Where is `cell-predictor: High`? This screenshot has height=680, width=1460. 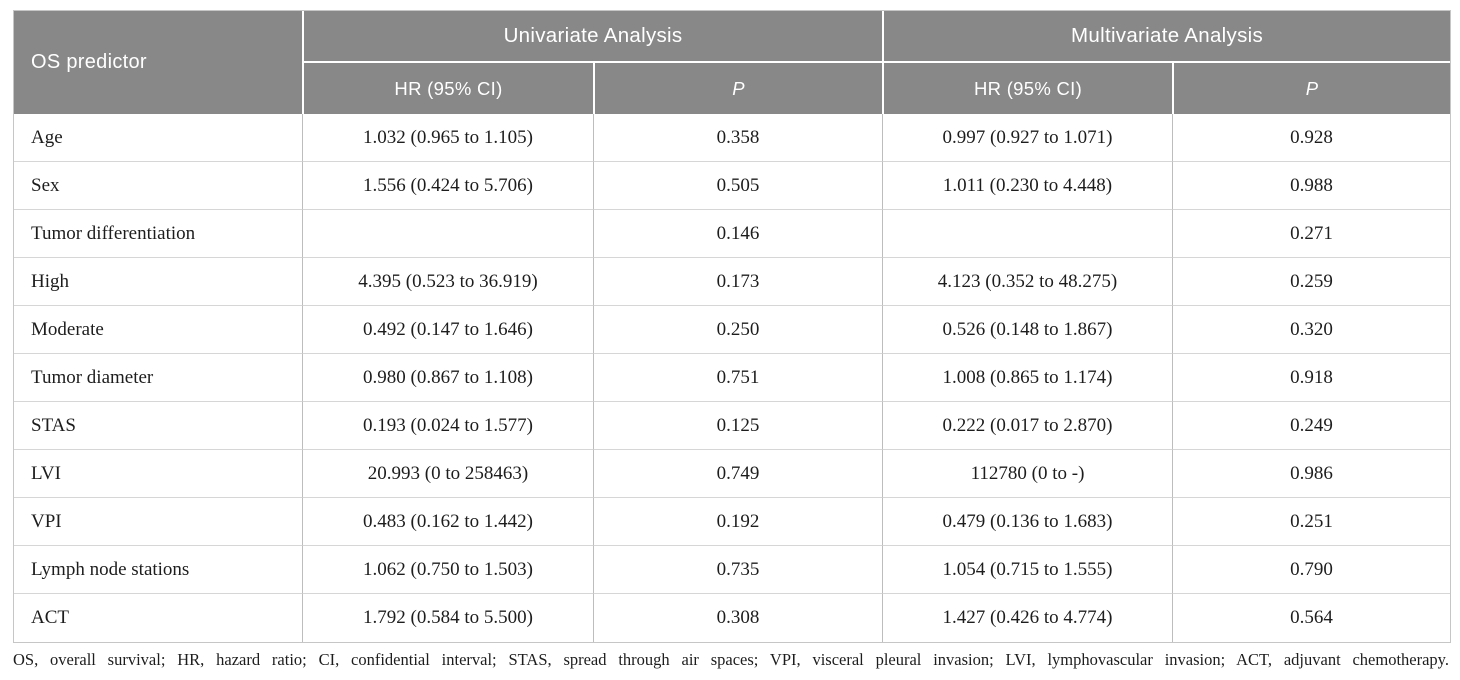 cell-predictor: High is located at coordinates (158, 282).